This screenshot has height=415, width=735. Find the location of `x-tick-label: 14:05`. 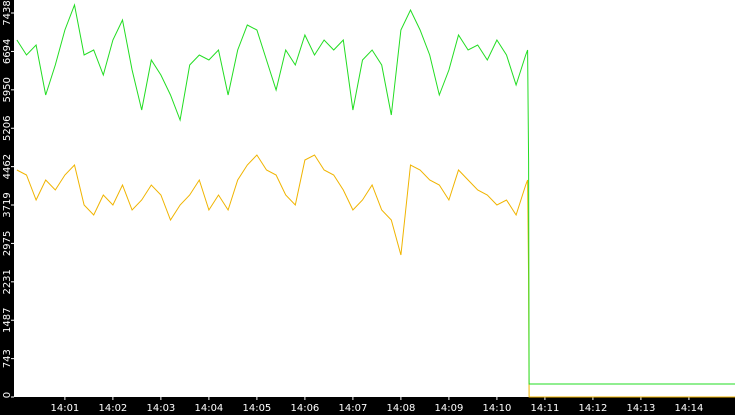

x-tick-label: 14:05 is located at coordinates (256, 408).